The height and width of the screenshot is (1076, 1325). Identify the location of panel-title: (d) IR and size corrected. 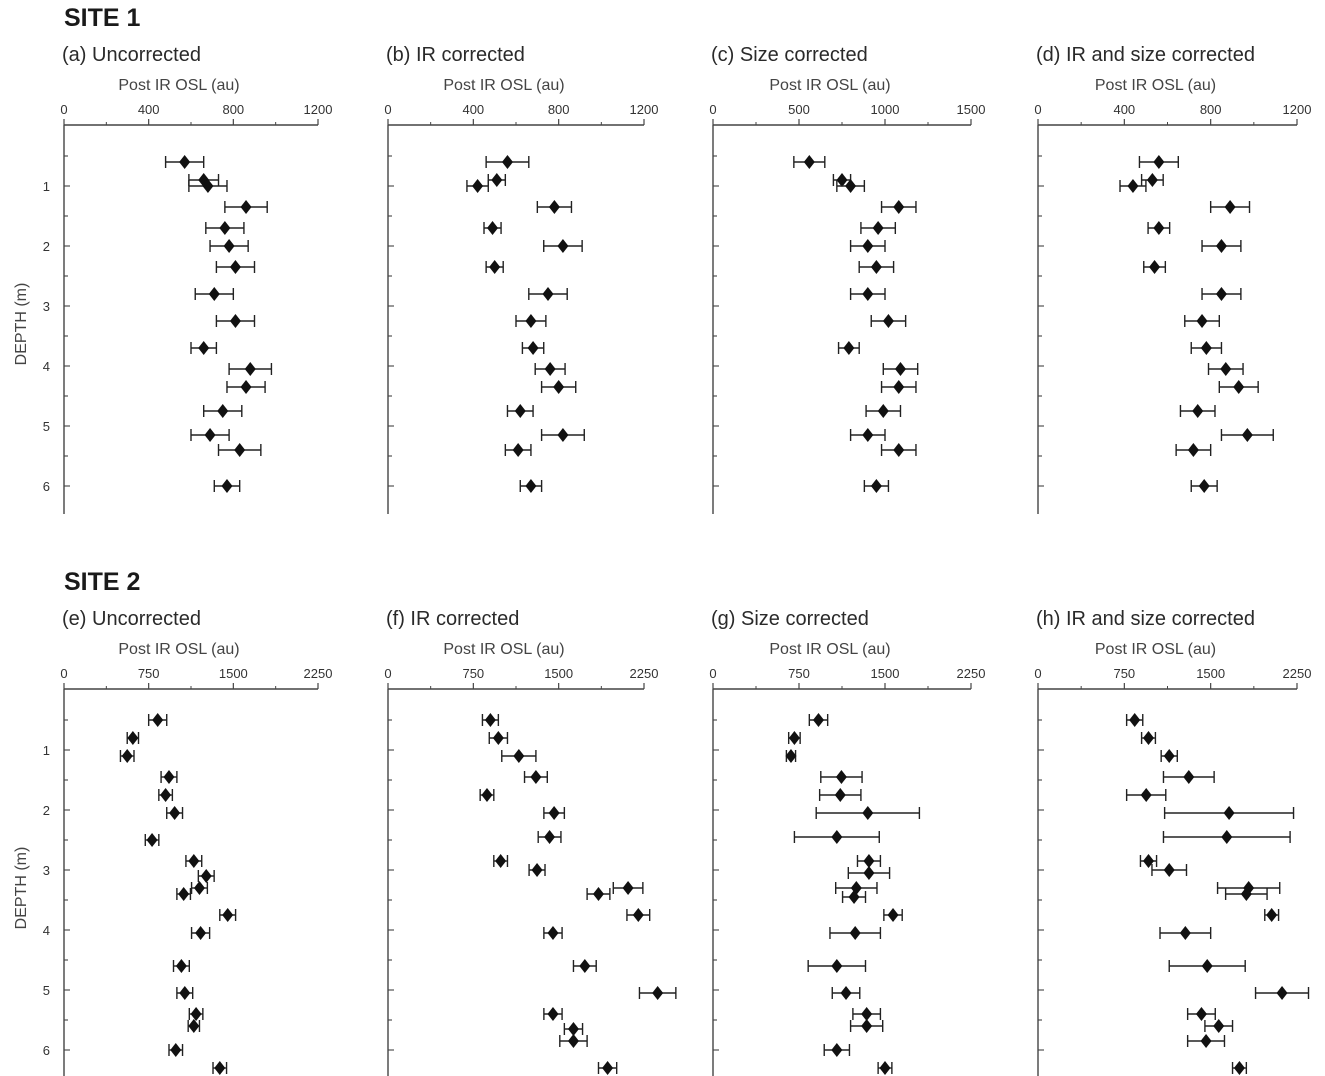
(1145, 55).